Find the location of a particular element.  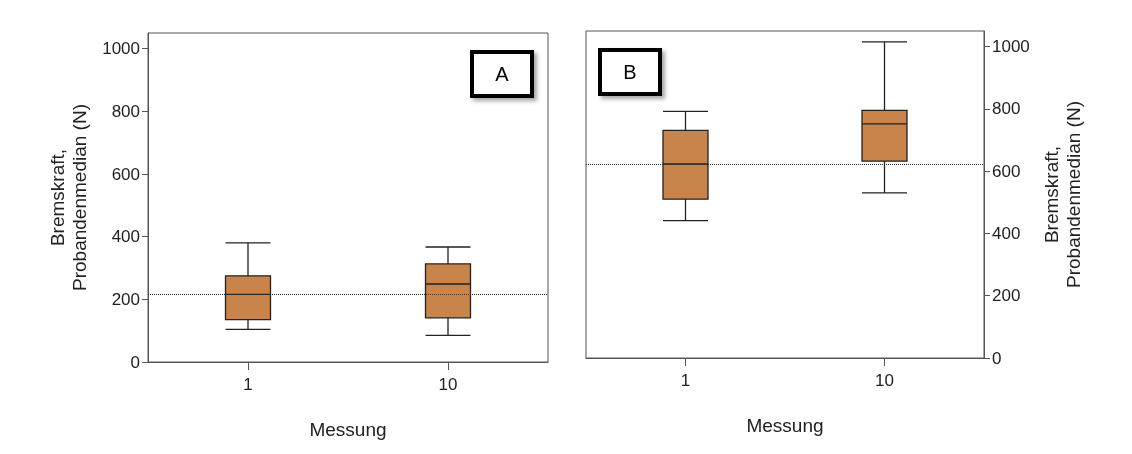

y-tick-label: 600 is located at coordinates (125, 174).